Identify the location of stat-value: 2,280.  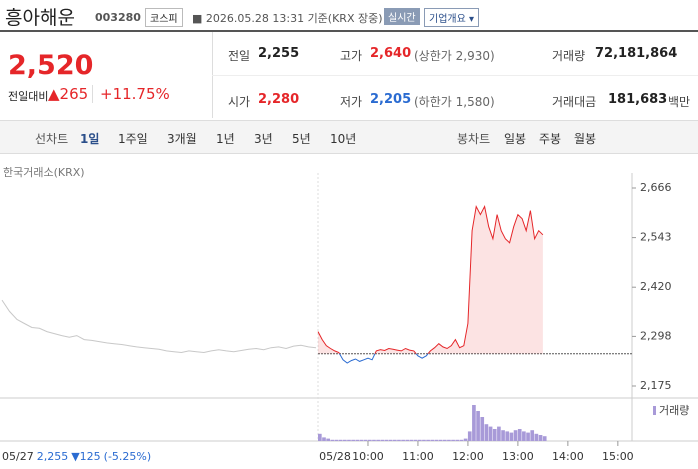
(279, 99).